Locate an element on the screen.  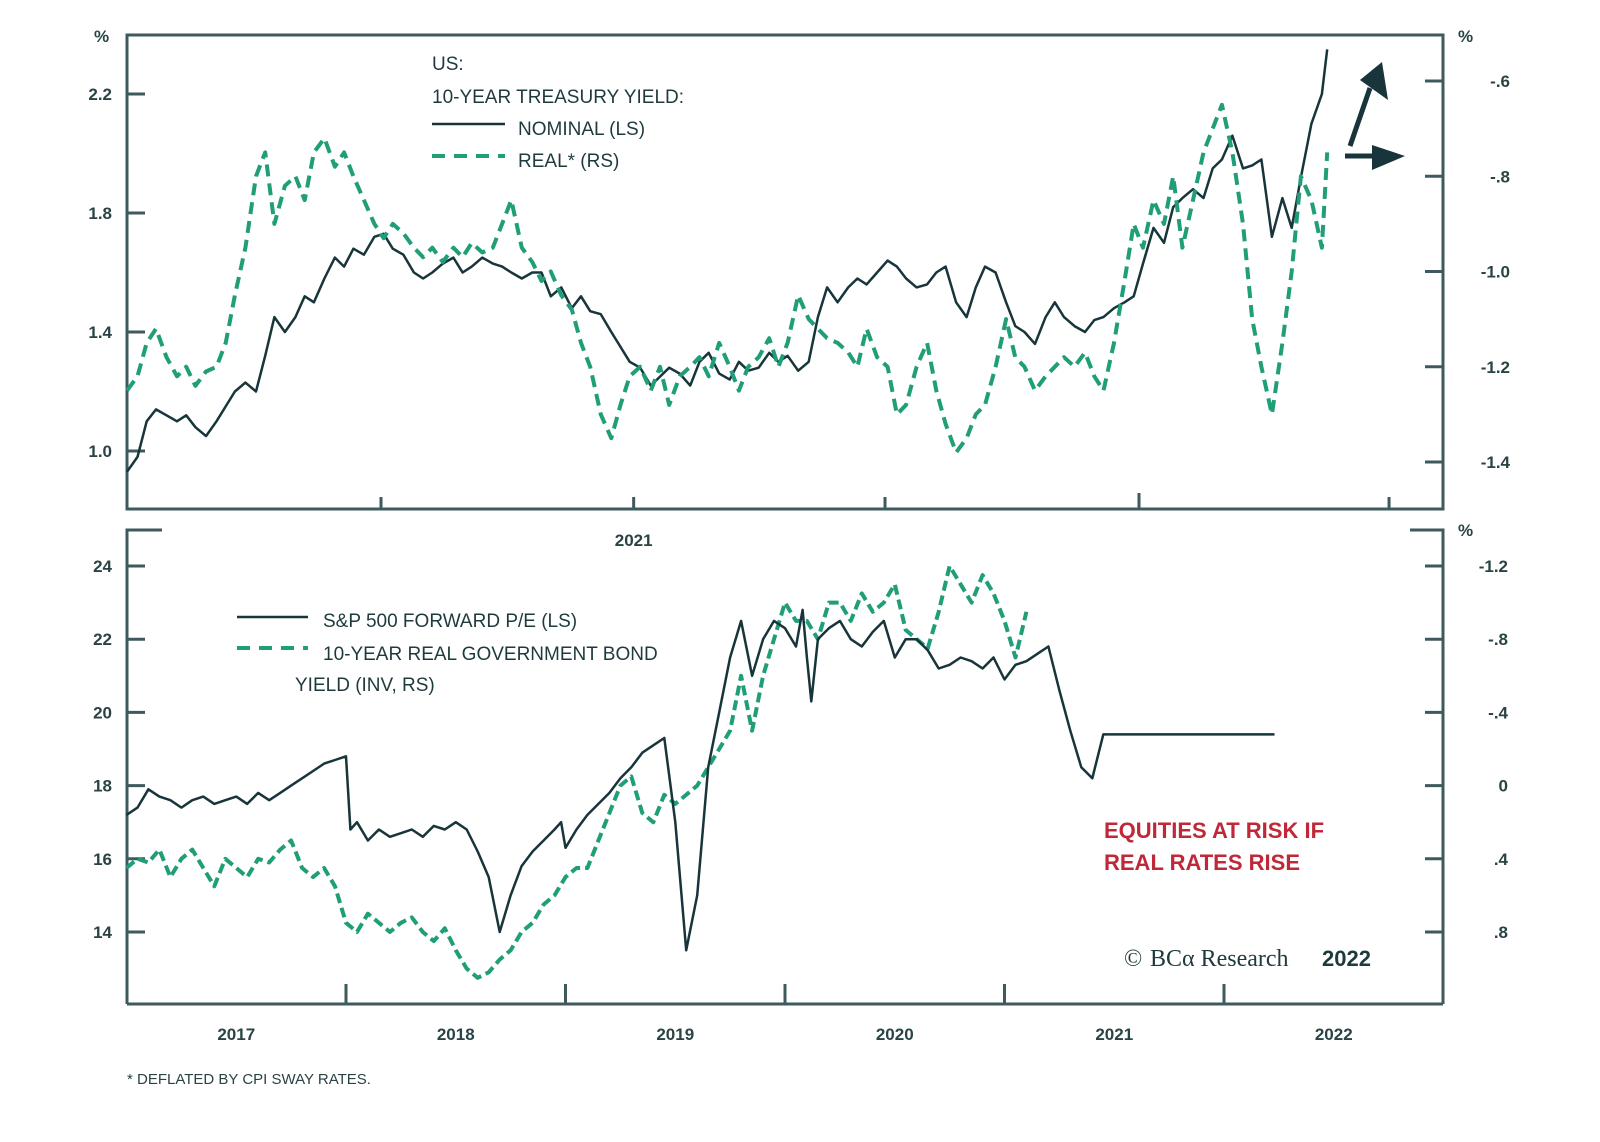
top-left-tick-label: 1.8 is located at coordinates (100, 213).